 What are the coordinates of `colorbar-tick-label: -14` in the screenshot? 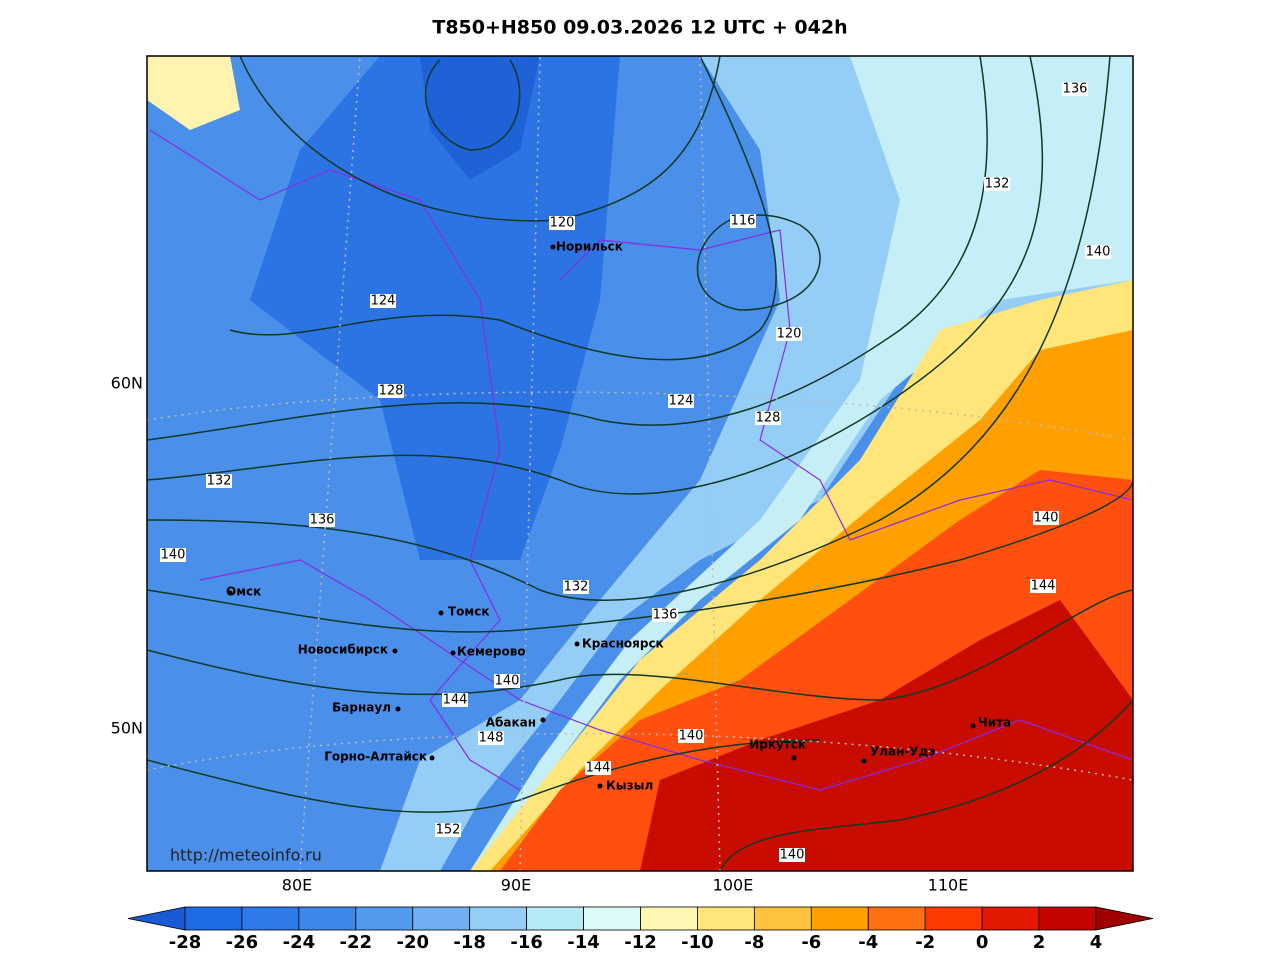 It's located at (583, 942).